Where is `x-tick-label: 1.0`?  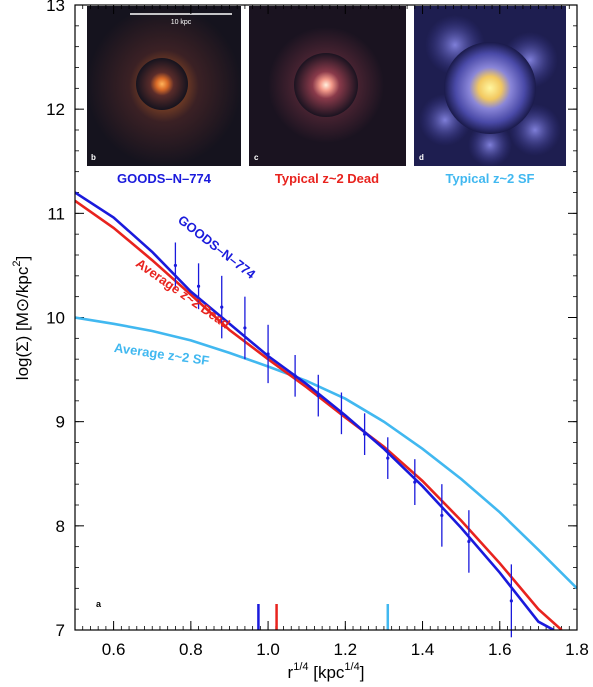
x-tick-label: 1.0 is located at coordinates (268, 649).